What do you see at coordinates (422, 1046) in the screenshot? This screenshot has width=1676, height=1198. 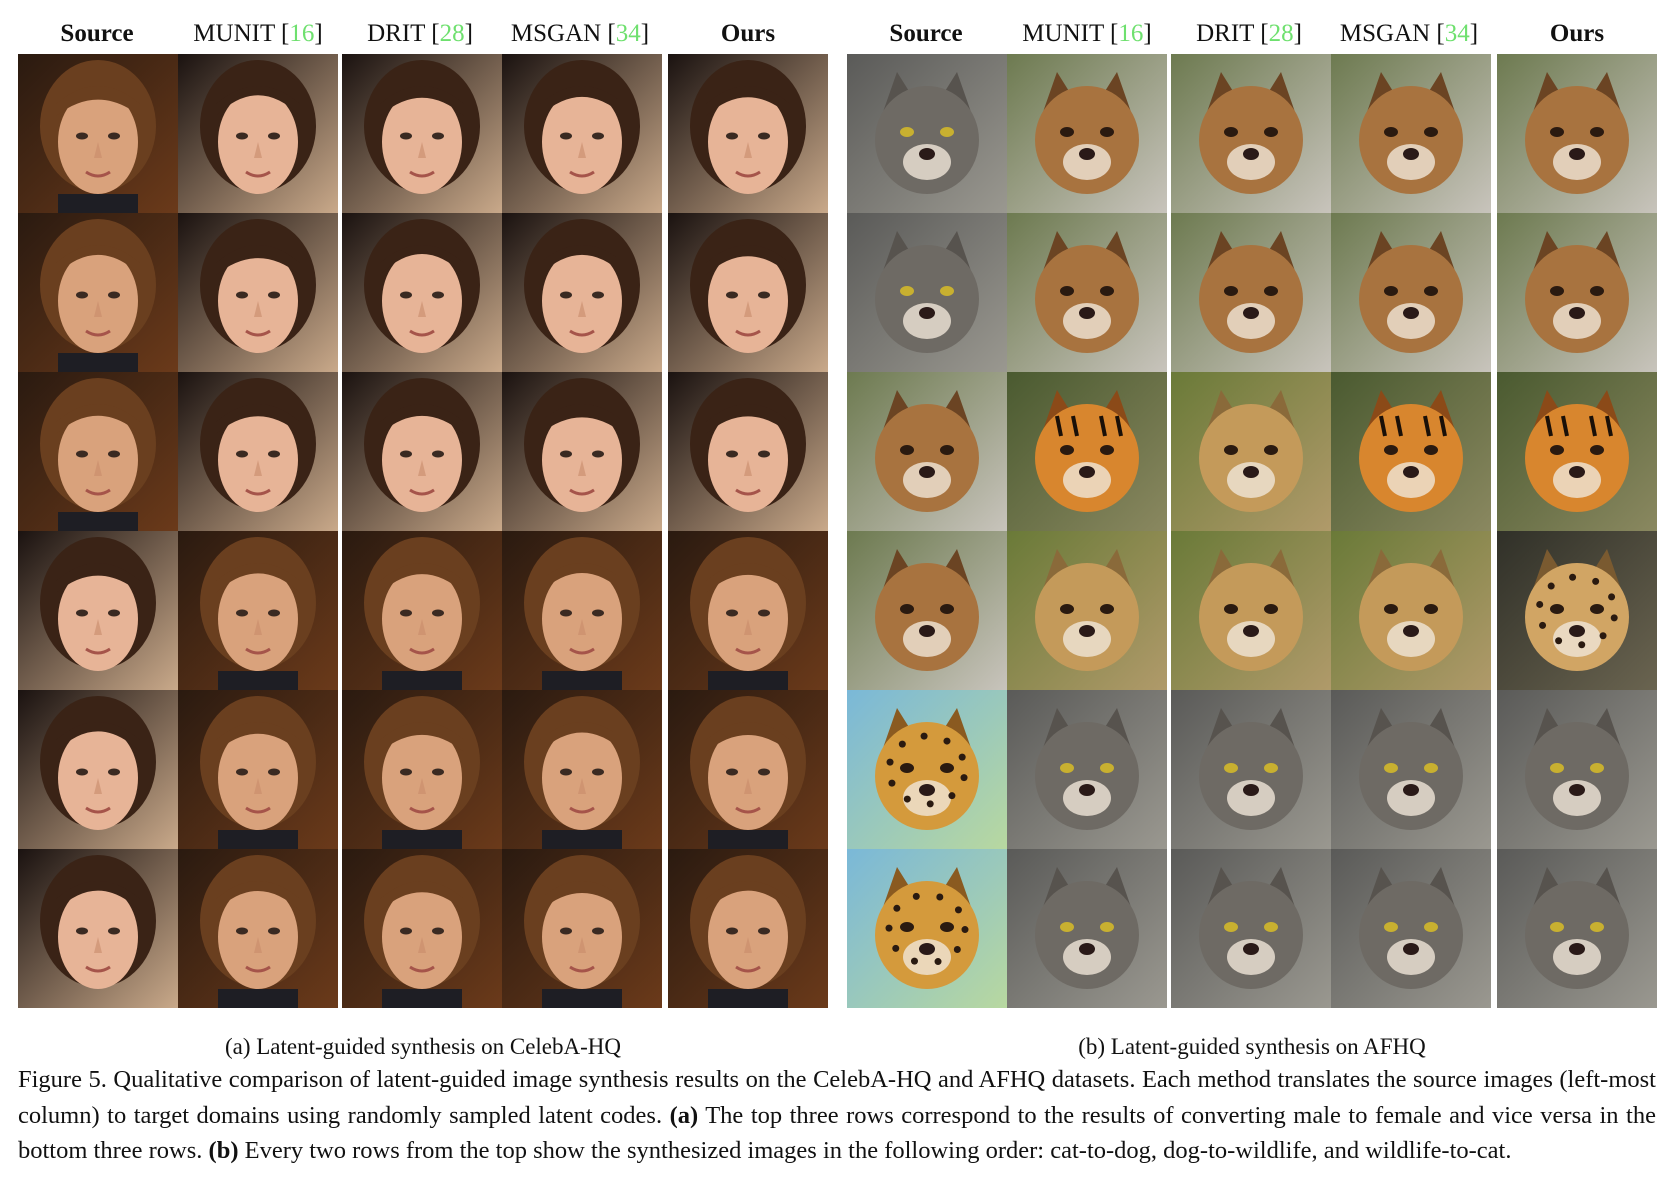 I see `subcaption-a: (a) Latent-guided synthesis on CelebA-HQ` at bounding box center [422, 1046].